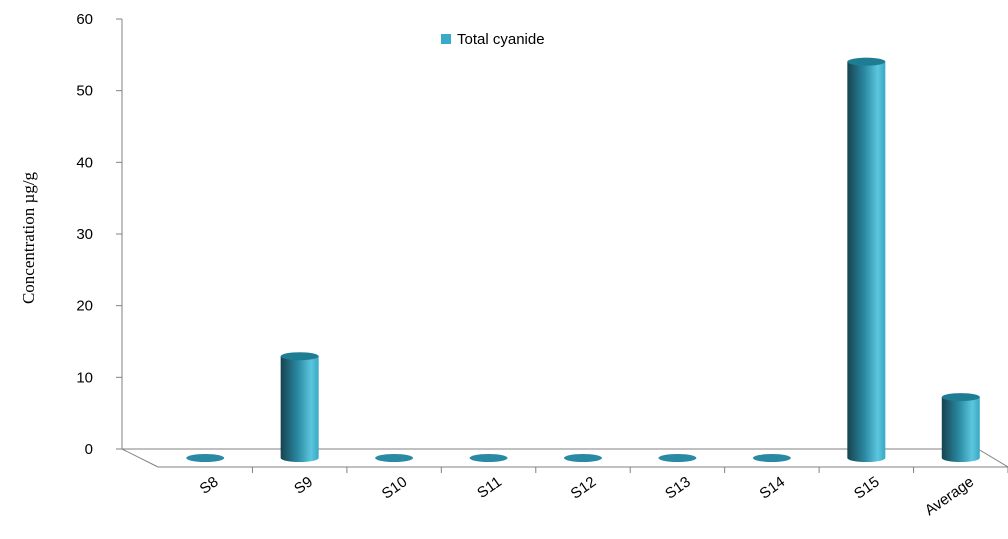 Image resolution: width=1008 pixels, height=539 pixels. Describe the element at coordinates (949, 496) in the screenshot. I see `x-tick-label: Average` at that location.